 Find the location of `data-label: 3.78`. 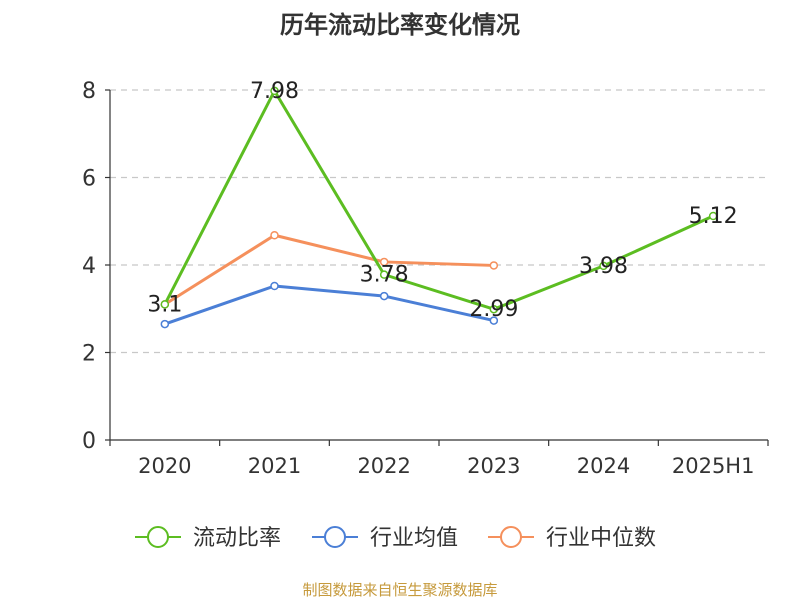

data-label: 3.78 is located at coordinates (384, 275).